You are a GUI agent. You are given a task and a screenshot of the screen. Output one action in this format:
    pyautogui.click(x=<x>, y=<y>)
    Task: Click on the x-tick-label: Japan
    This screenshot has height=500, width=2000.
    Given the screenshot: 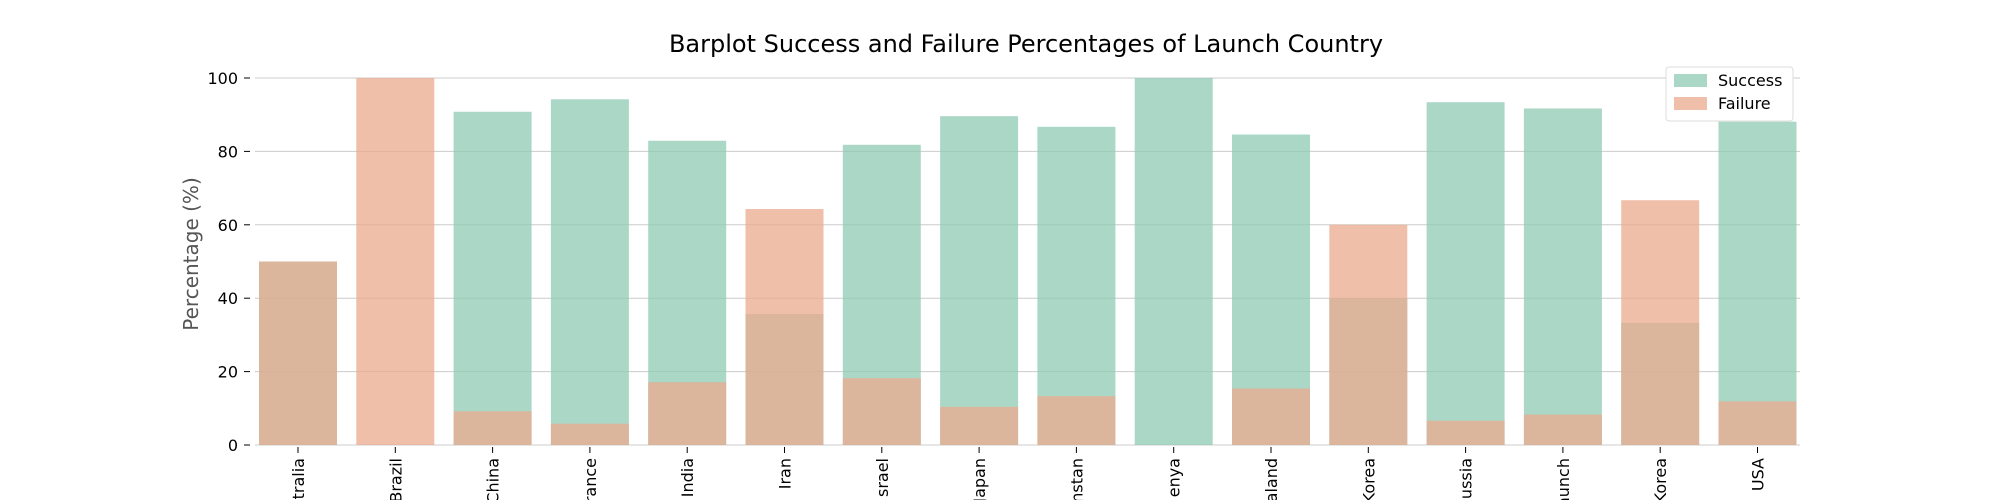 What is the action you would take?
    pyautogui.click(x=979, y=479)
    